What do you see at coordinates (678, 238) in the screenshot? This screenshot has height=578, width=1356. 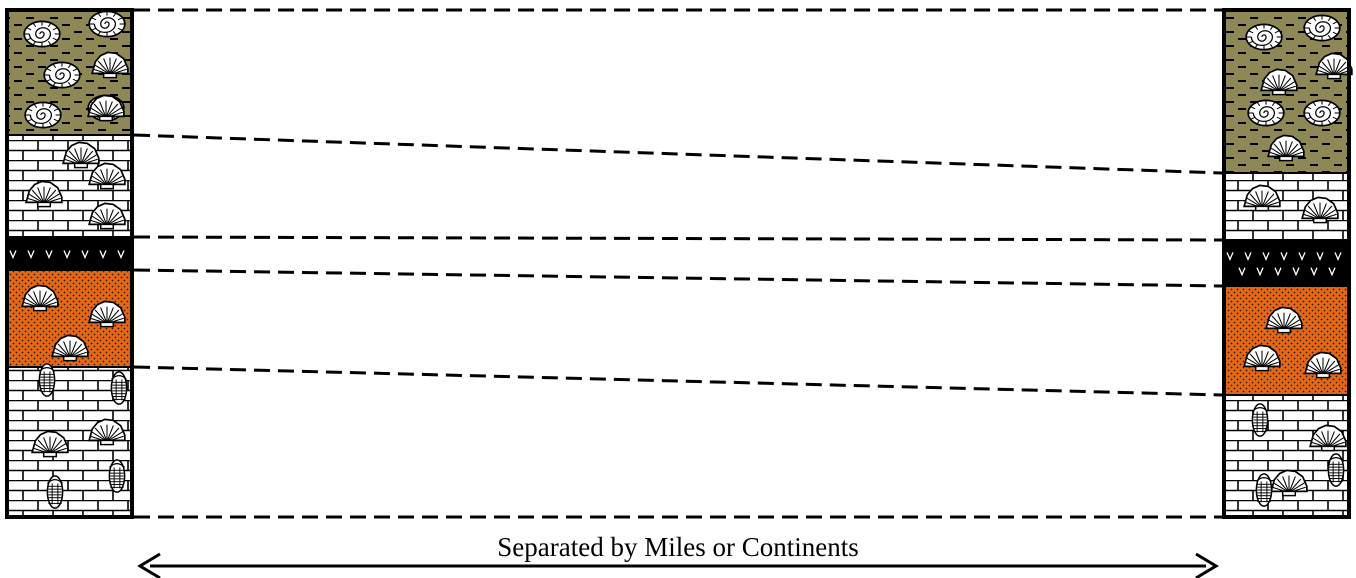 I see `correlation-line-ash-top` at bounding box center [678, 238].